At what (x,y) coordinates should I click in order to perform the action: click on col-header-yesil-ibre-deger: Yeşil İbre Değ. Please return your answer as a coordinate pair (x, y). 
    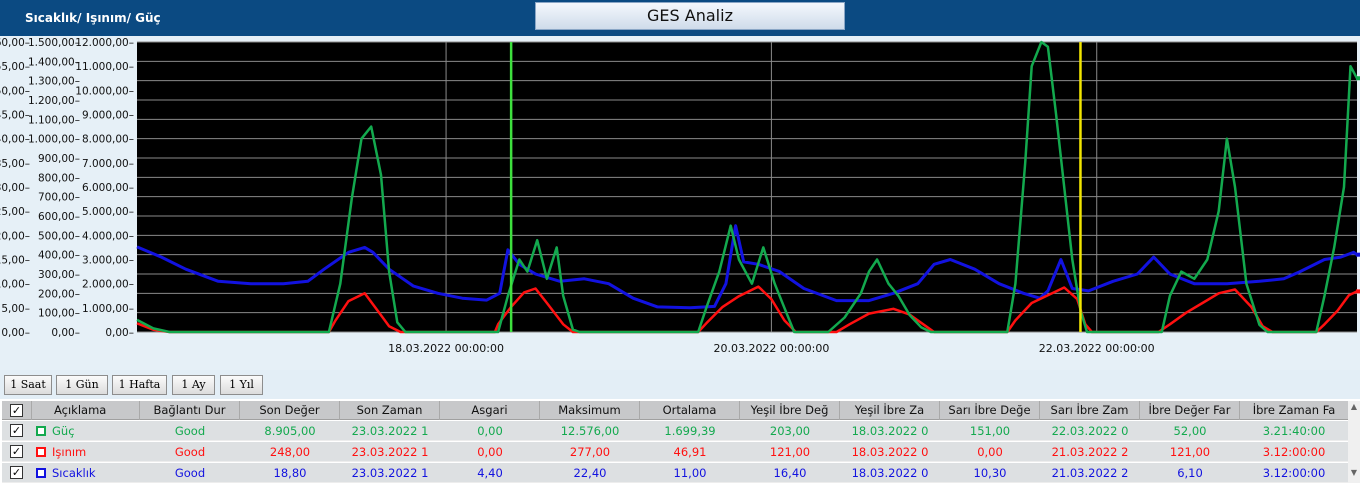
    Looking at the image, I should click on (790, 410).